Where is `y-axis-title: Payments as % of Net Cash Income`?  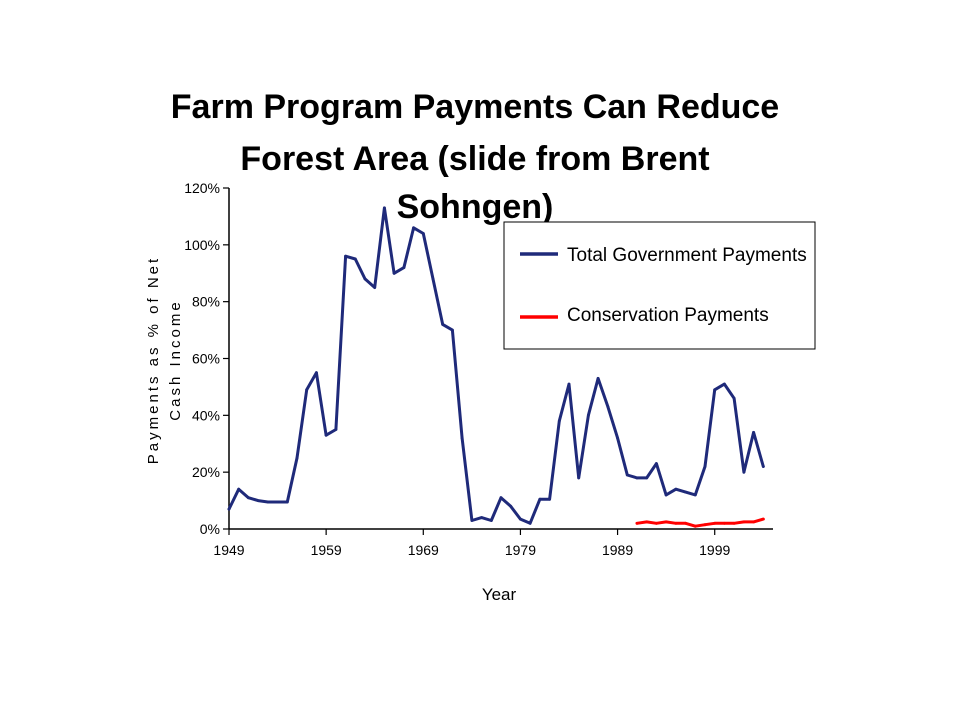 y-axis-title: Payments as % of Net Cash Income is located at coordinates (164, 360).